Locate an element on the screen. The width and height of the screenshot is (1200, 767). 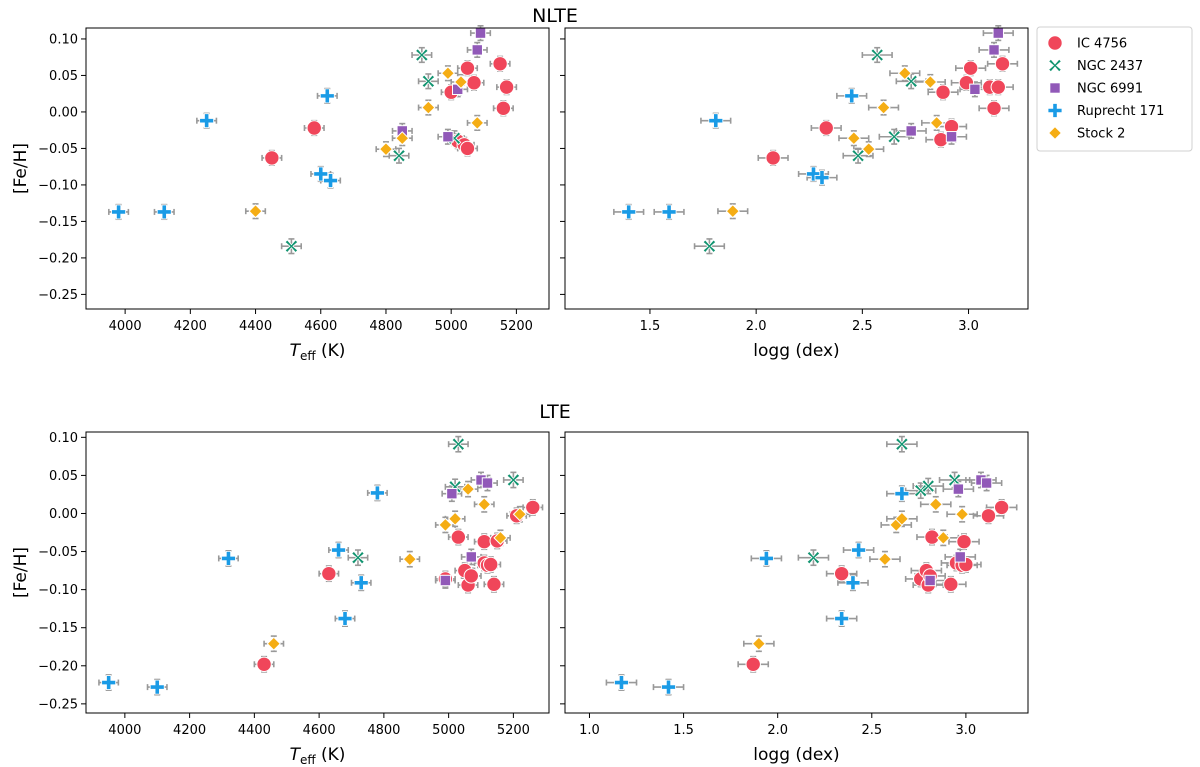
x-tick-label: 2.5 is located at coordinates (871, 730).